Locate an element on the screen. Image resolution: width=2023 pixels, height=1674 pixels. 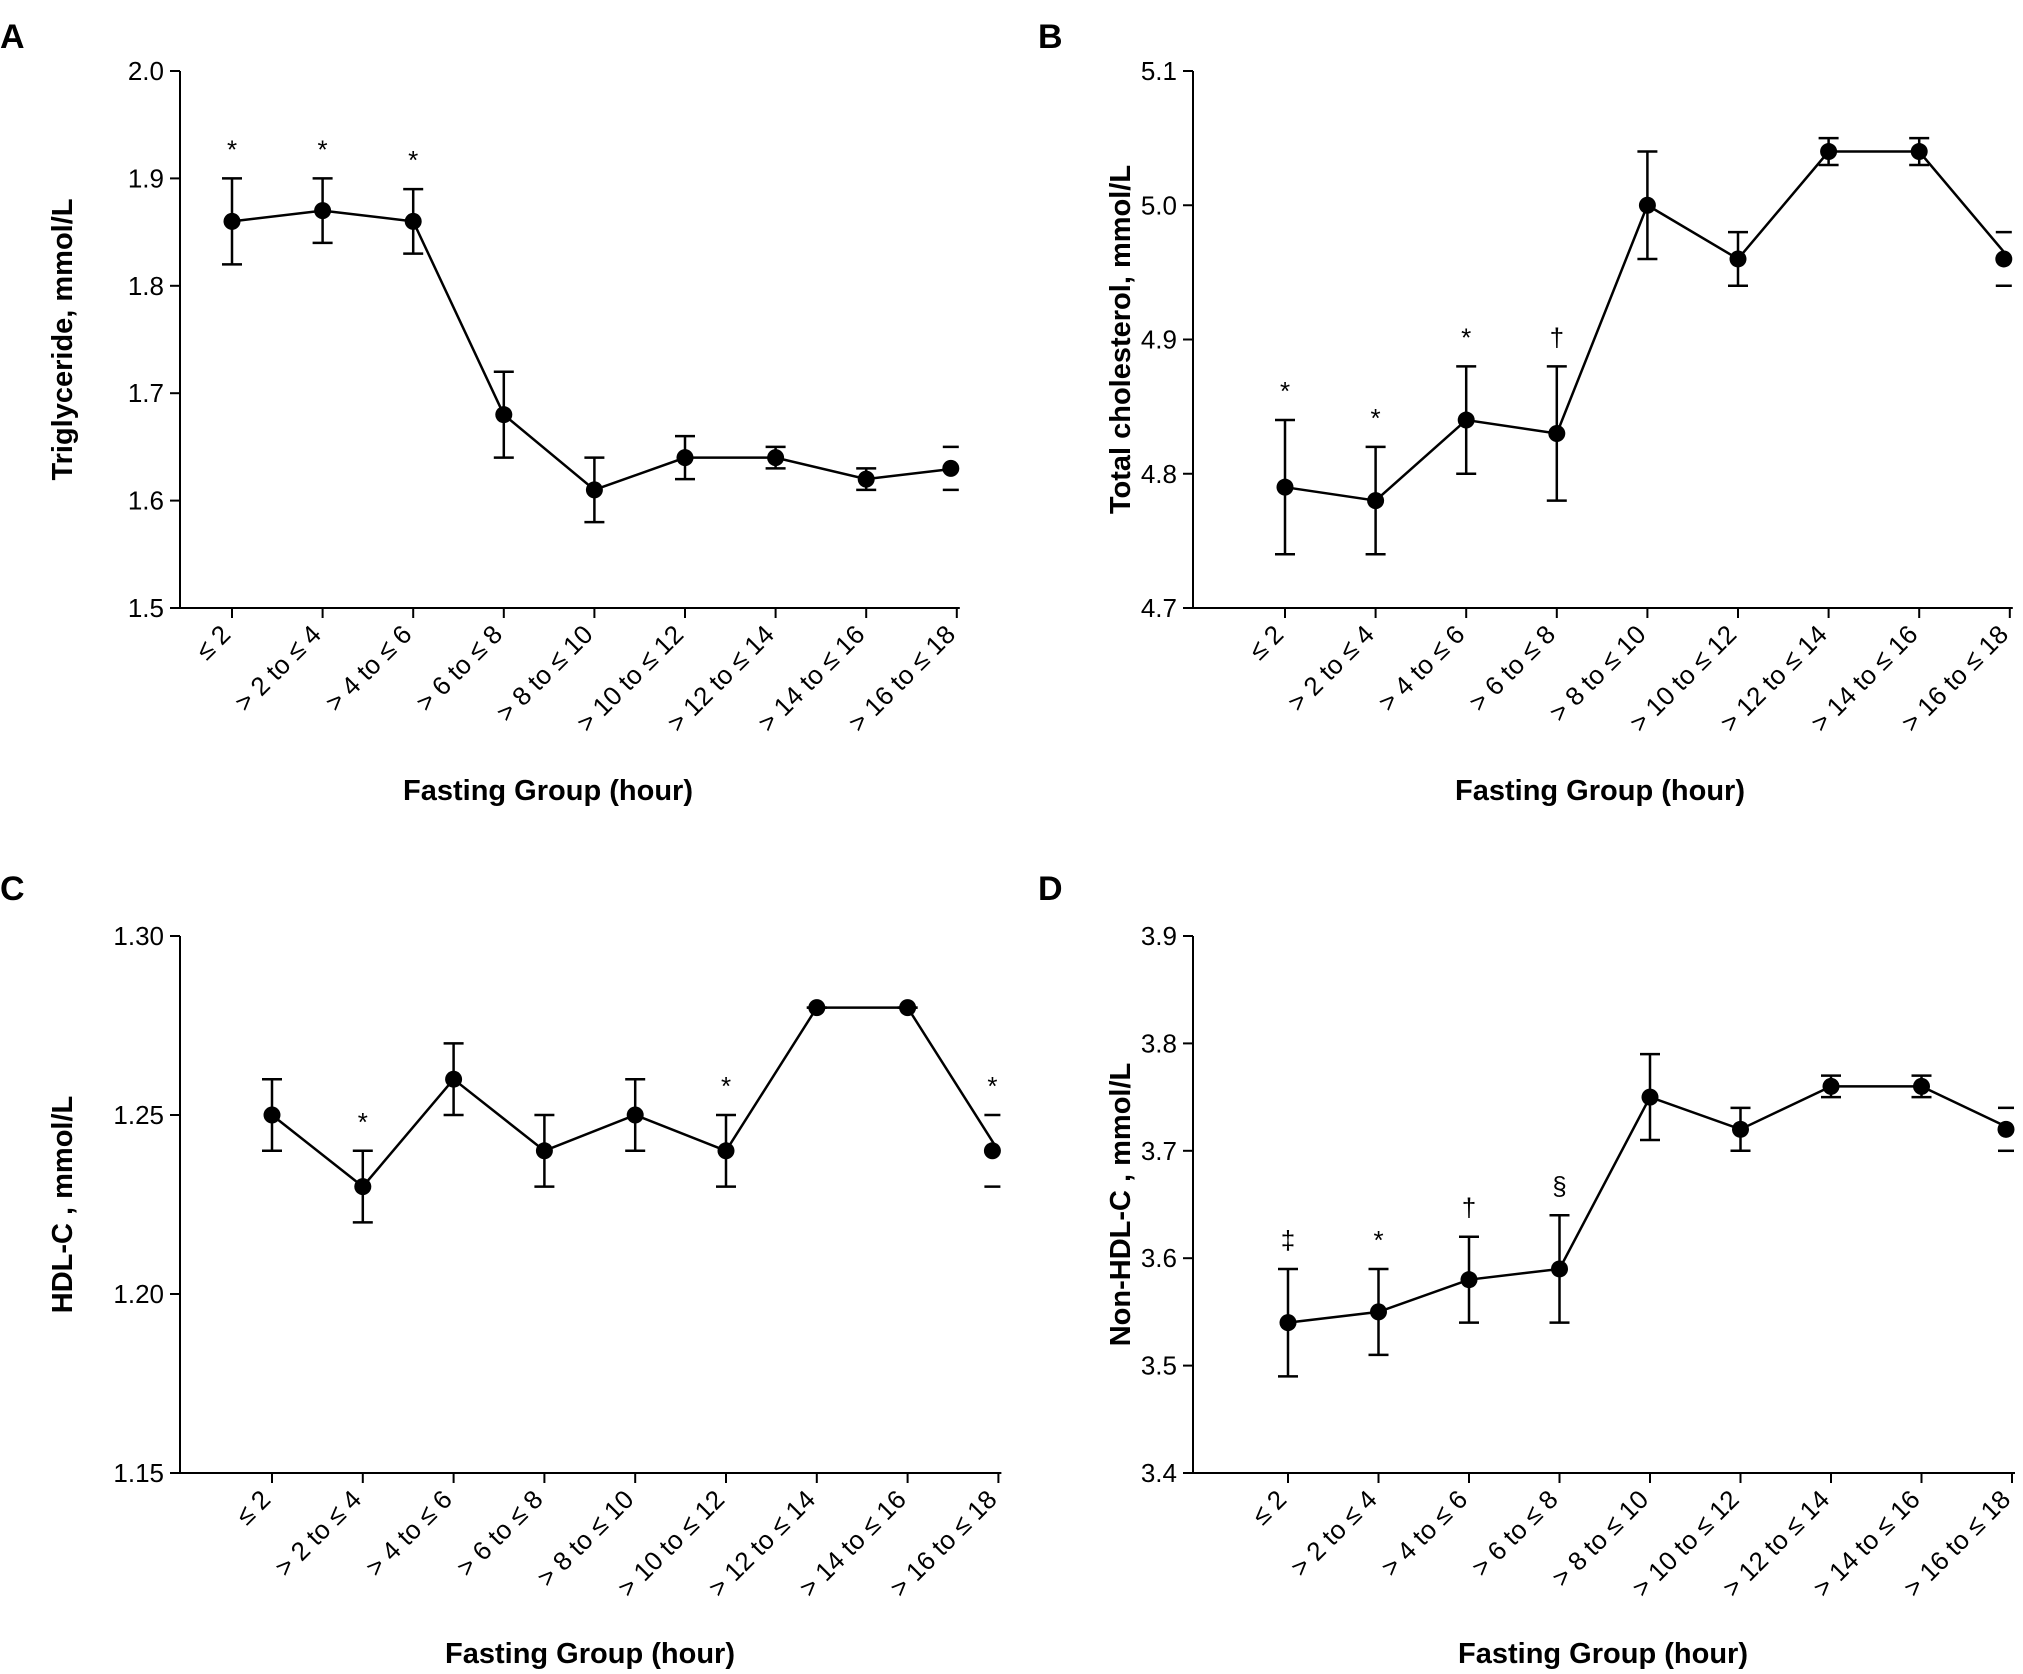
y-tick-label: 5.1 is located at coordinates (1159, 71).